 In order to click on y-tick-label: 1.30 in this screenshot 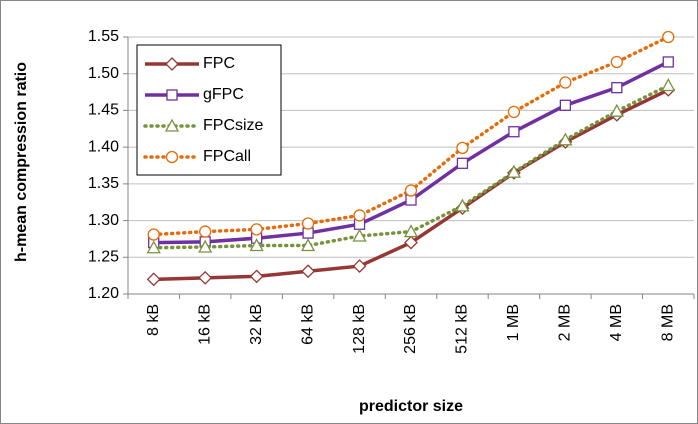, I will do `click(103, 220)`.